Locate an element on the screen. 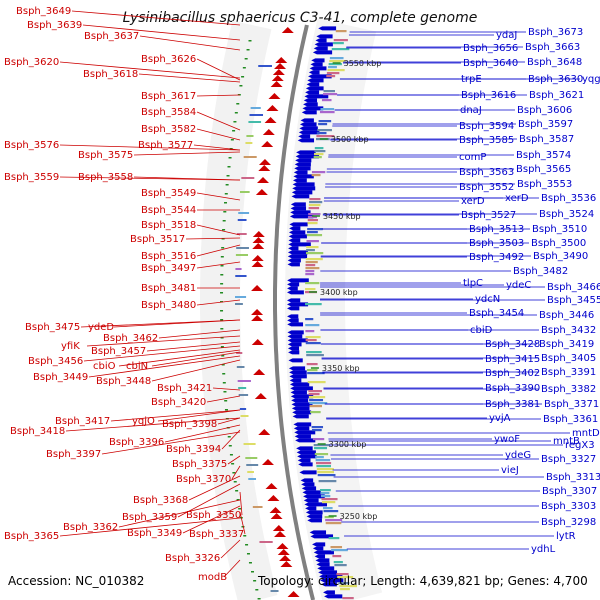 The height and width of the screenshot is (600, 600). gene-label-reverse: Bsph_3597 is located at coordinates (545, 124).